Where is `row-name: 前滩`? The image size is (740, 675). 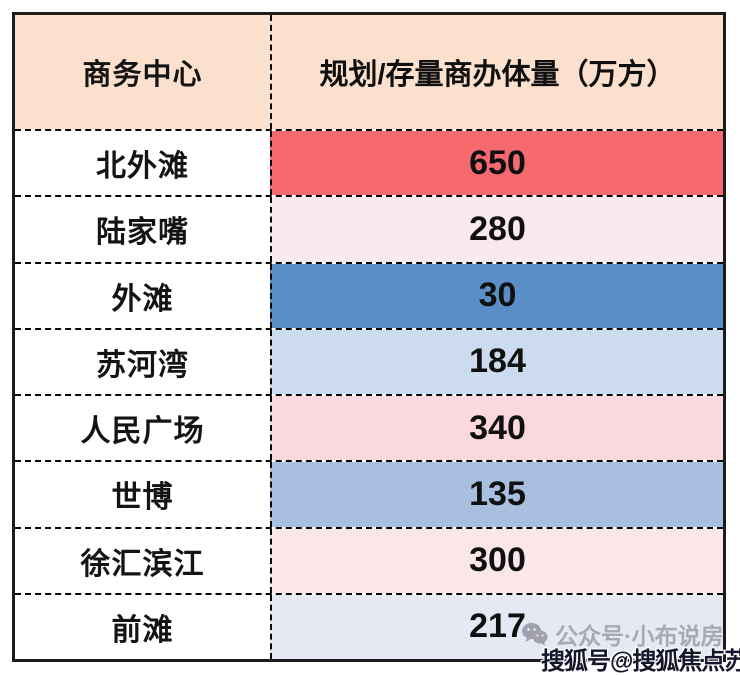 row-name: 前滩 is located at coordinates (142, 626).